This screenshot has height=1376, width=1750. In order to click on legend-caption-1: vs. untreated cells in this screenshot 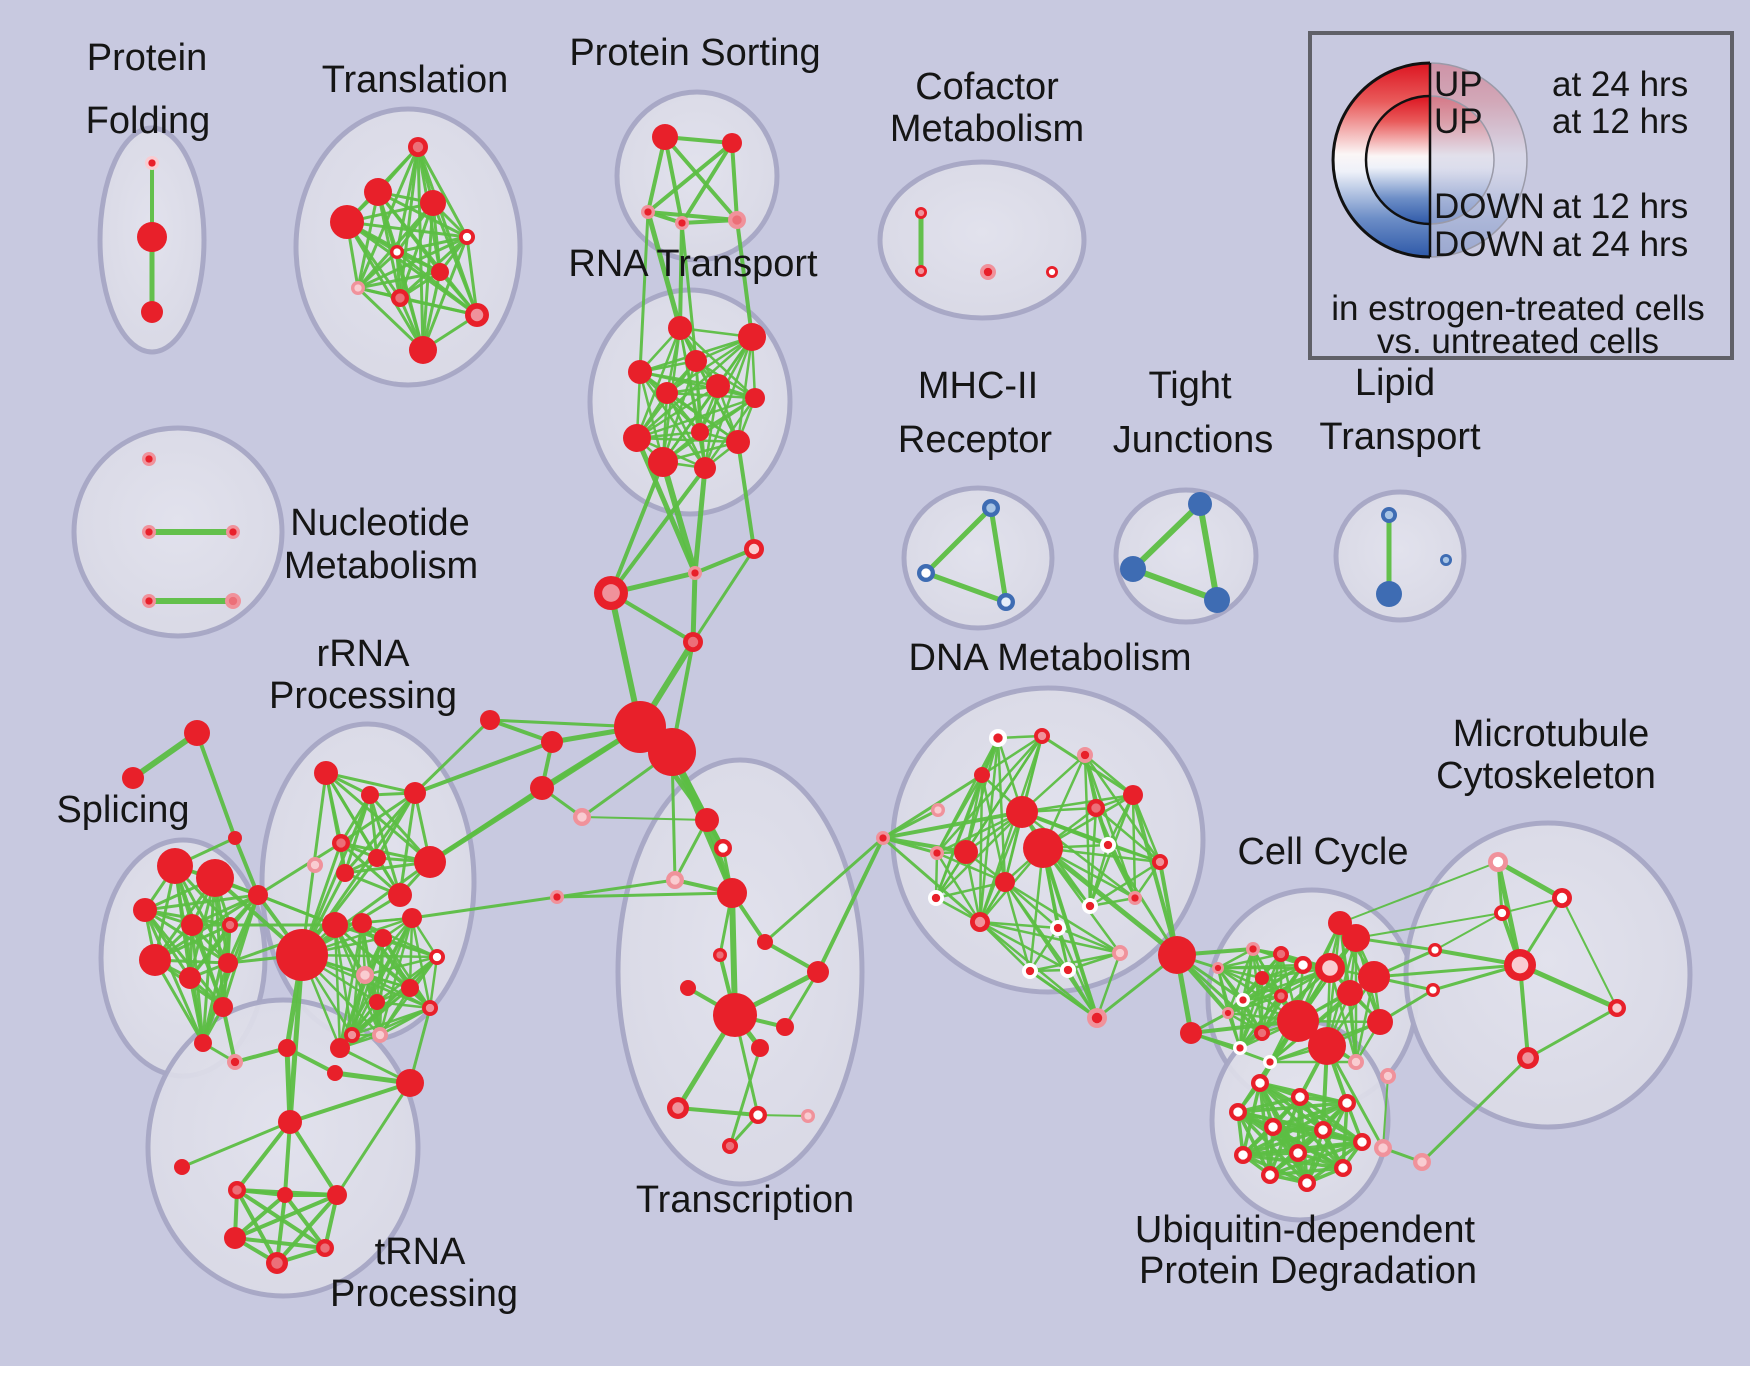, I will do `click(1518, 341)`.